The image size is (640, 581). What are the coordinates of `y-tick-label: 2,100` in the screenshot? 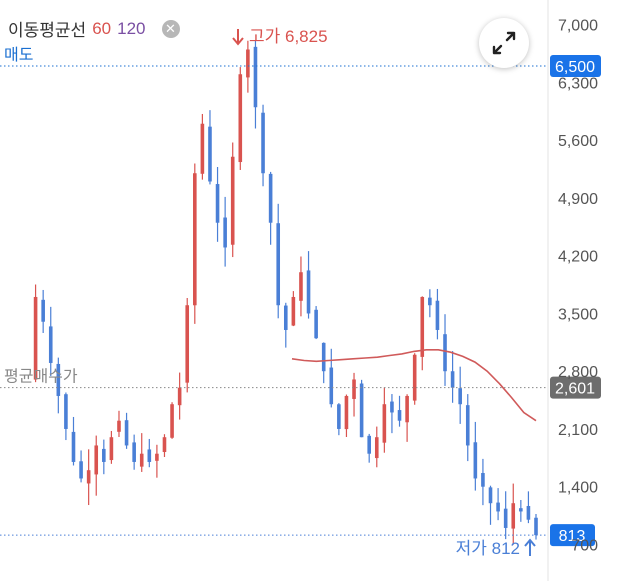 It's located at (578, 430).